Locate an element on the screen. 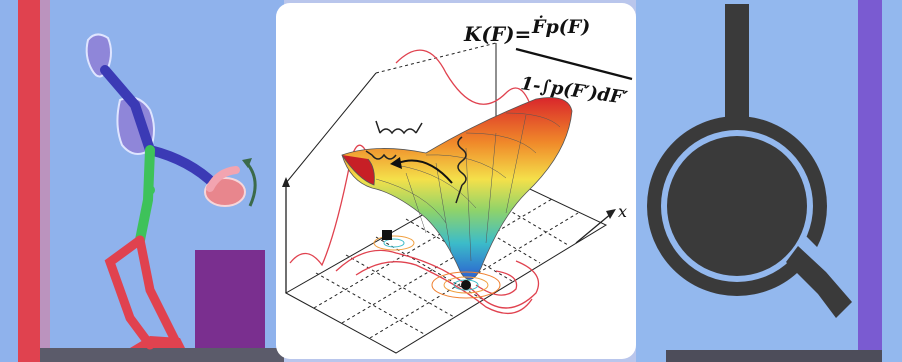 This screenshot has width=902, height=362. curved-arrow-icon is located at coordinates (249, 182).